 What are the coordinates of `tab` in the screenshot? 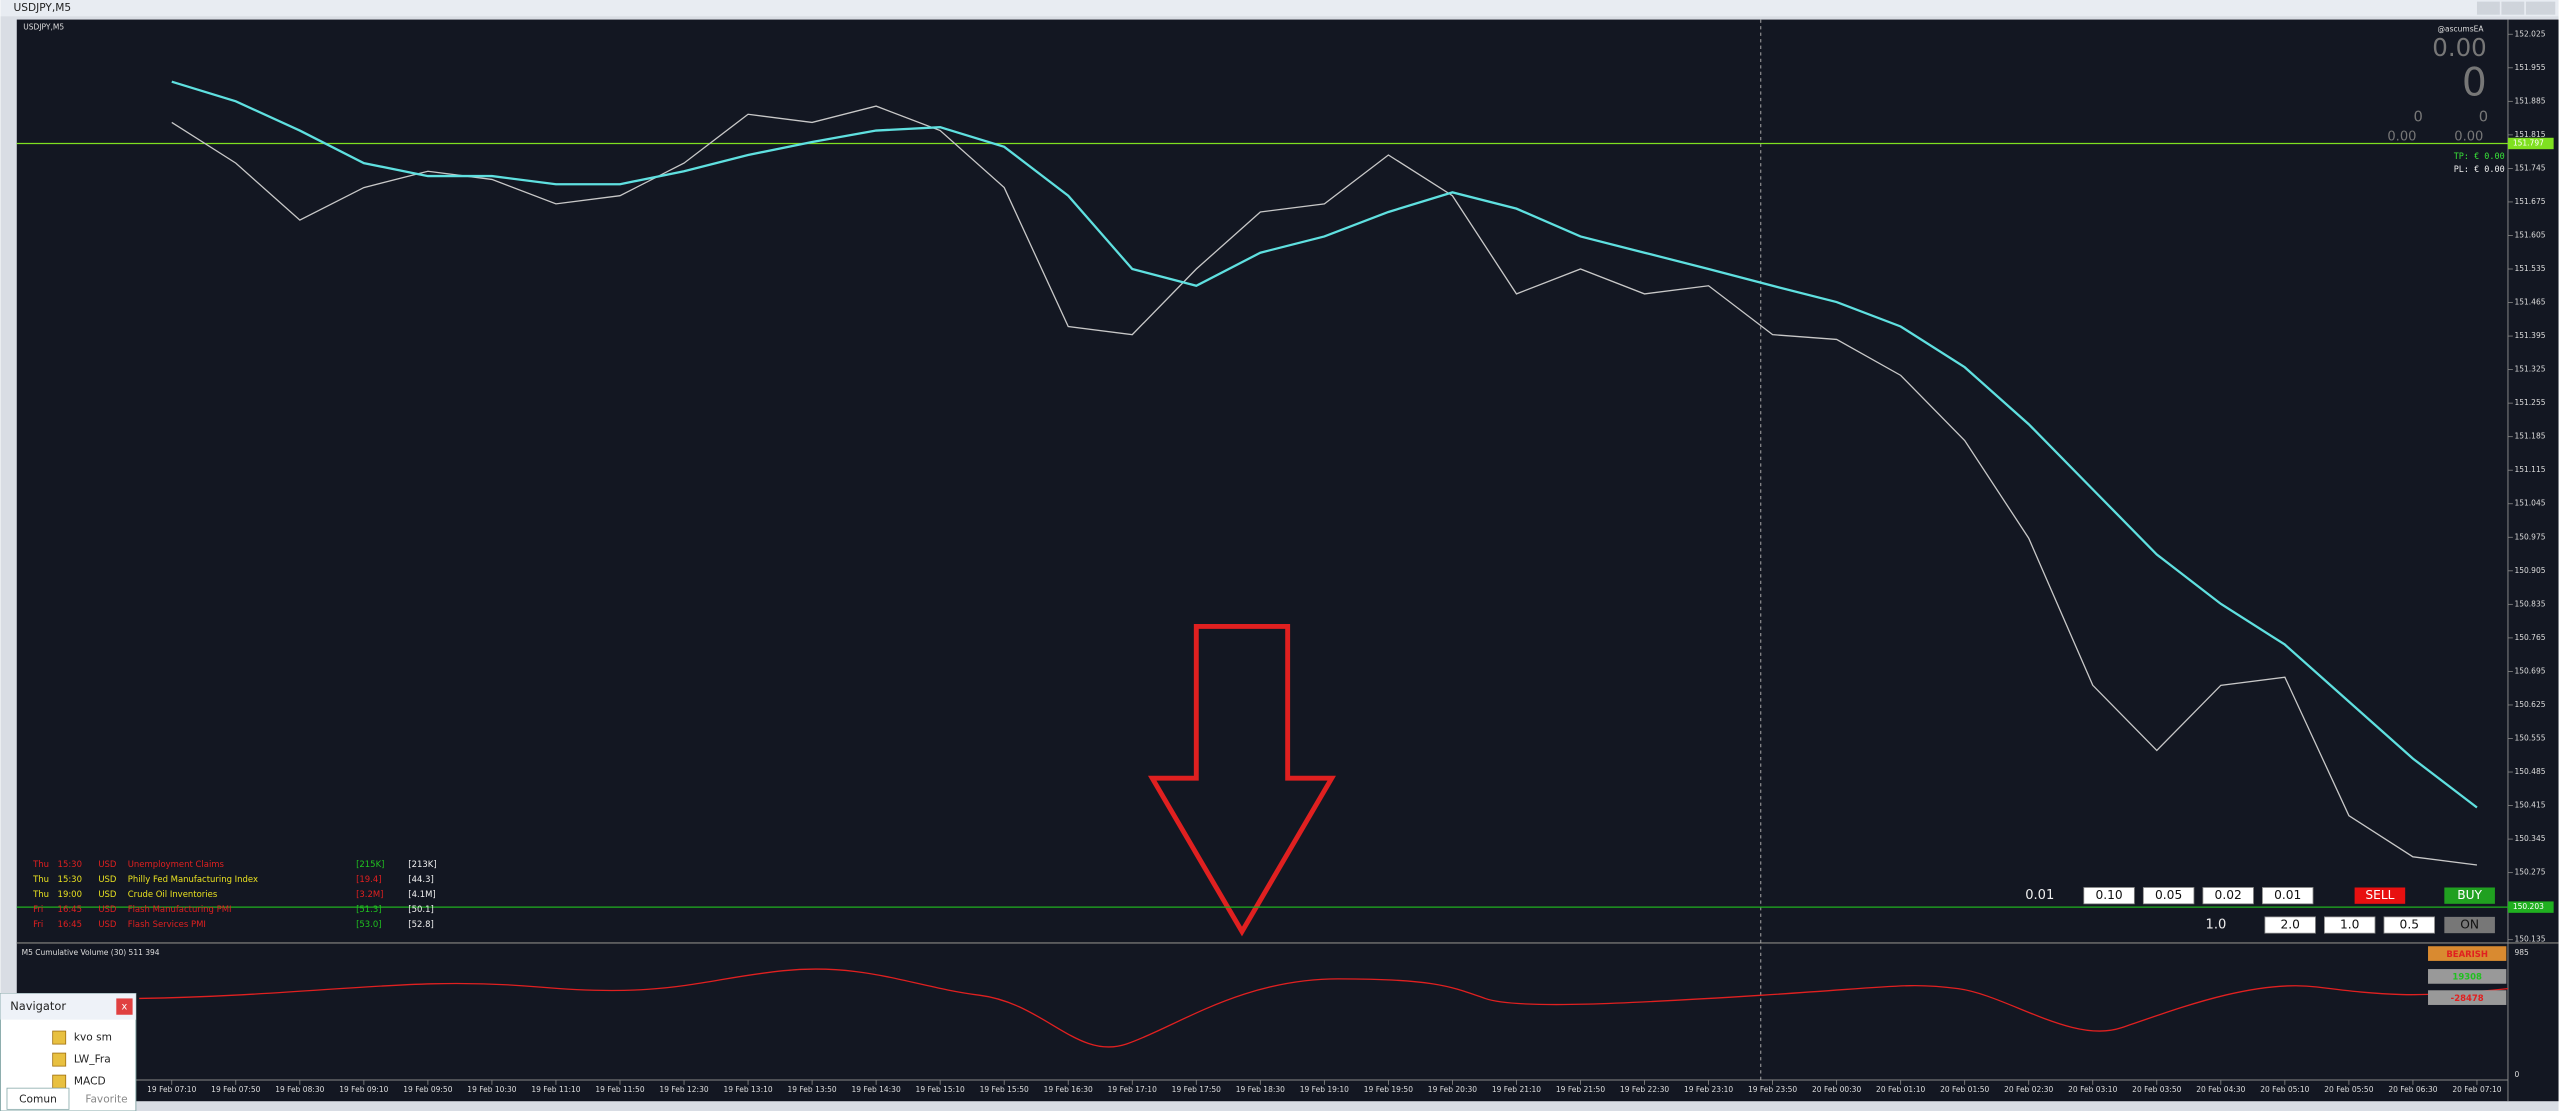 It's located at (38, 1098).